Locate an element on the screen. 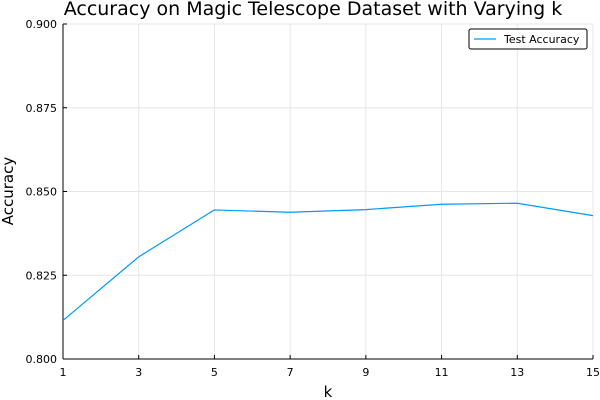 This screenshot has height=400, width=600. y-tick-label: 0.825 is located at coordinates (42, 275).